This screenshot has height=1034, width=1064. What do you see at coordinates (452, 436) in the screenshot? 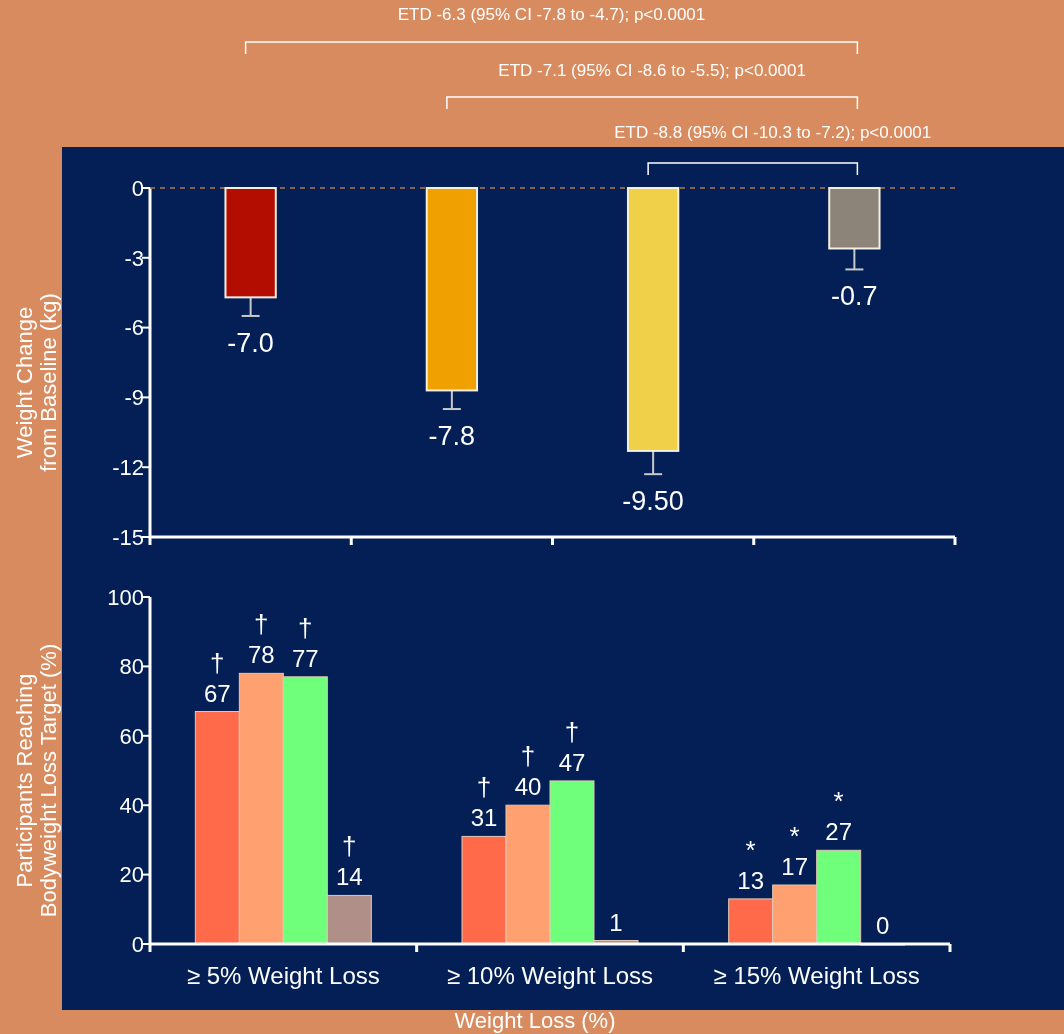
I see `annotation: -7.8` at bounding box center [452, 436].